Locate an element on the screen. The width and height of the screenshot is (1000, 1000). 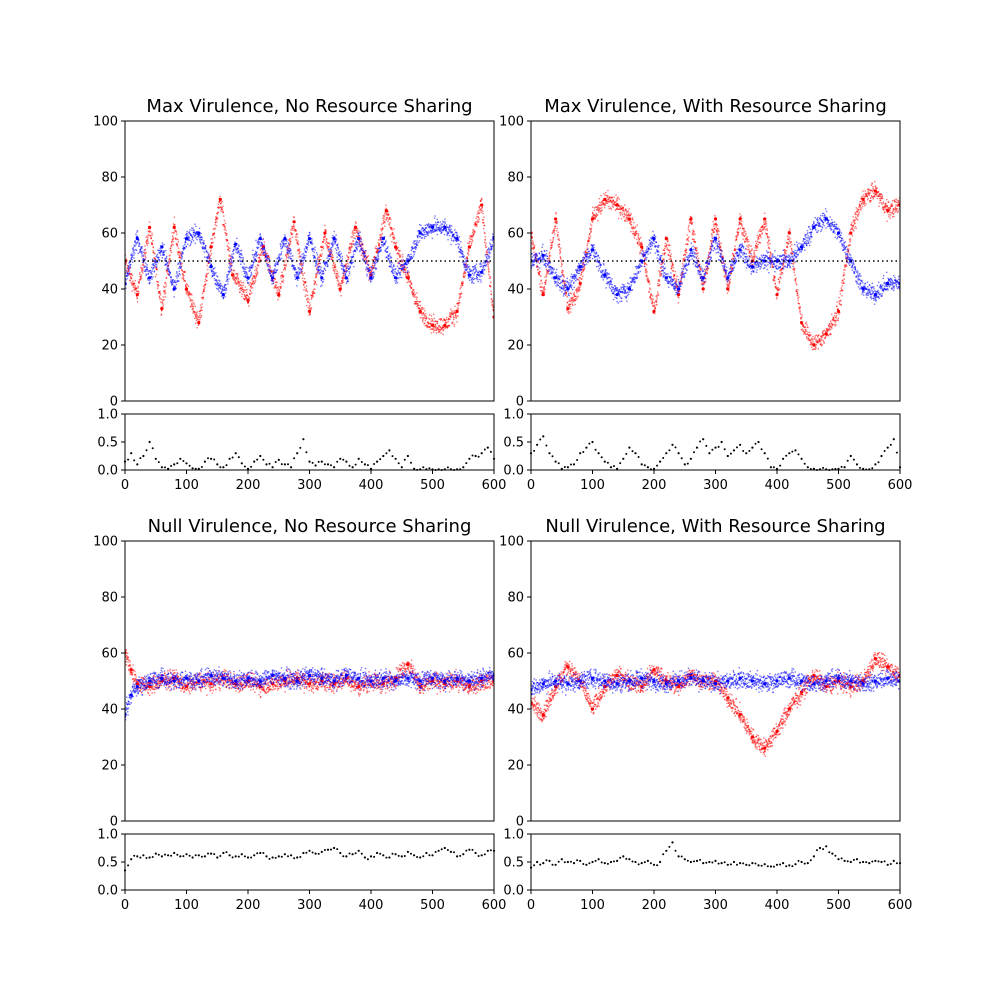
main-y-tick-label: 20 is located at coordinates (515, 766).